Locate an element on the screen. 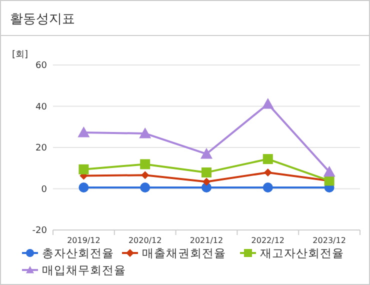 The width and height of the screenshot is (370, 285). y-tick-label: 40 is located at coordinates (42, 107).